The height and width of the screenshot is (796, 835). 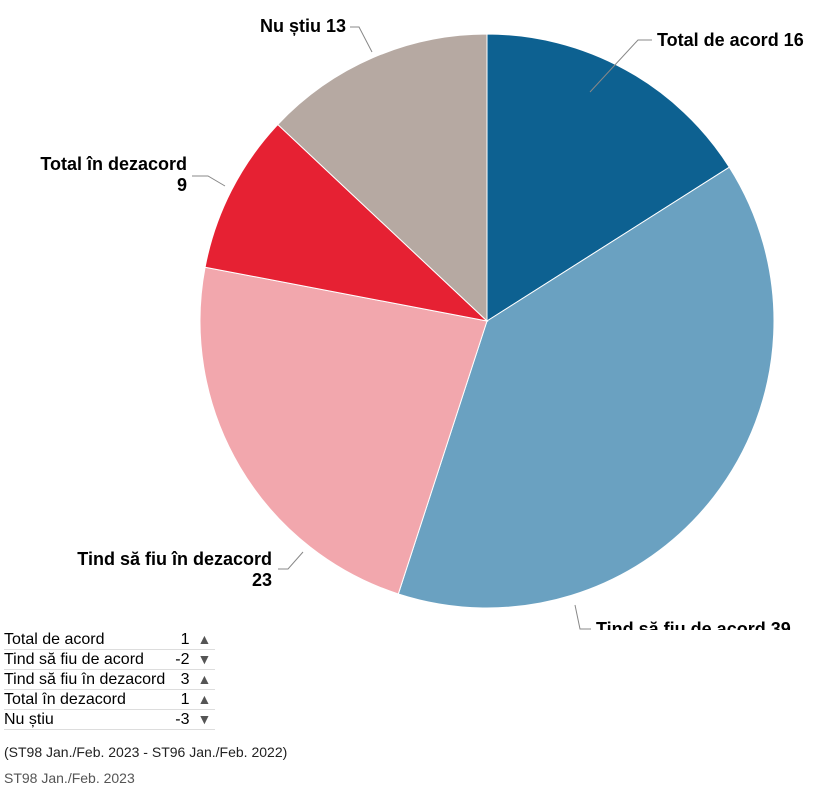 I want to click on change-category: Tind să fiu de acord, so click(x=74, y=659).